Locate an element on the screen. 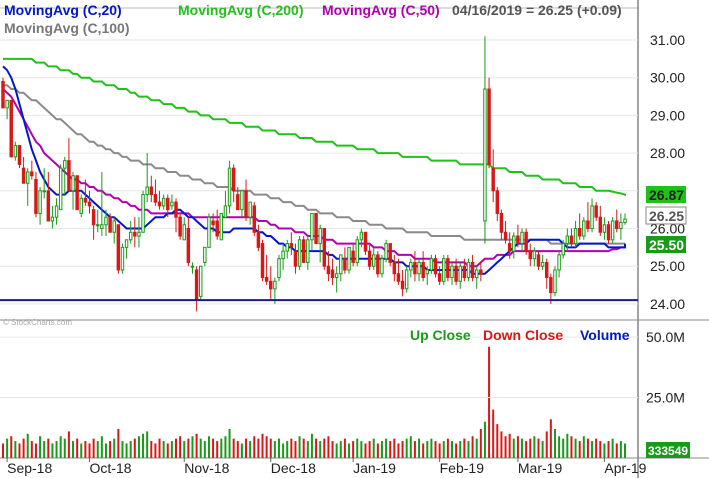 The image size is (709, 478). volume-tick-label: 25.0M is located at coordinates (665, 398).